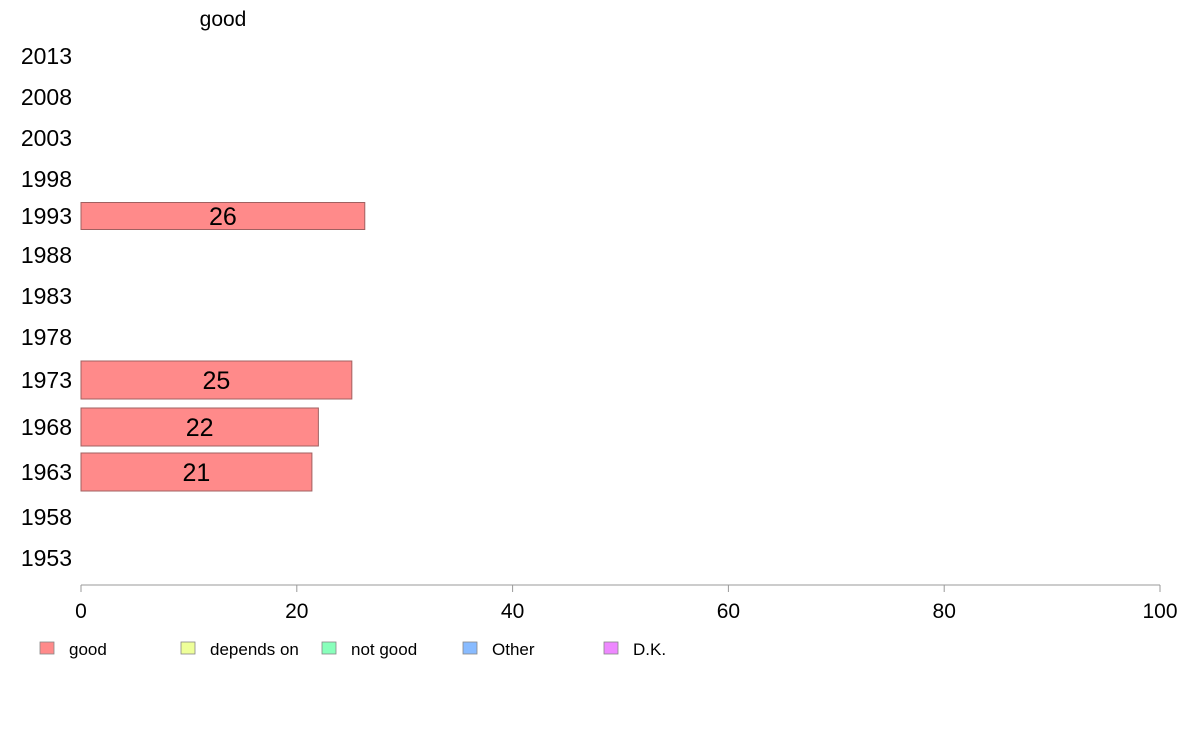 The height and width of the screenshot is (736, 1188). Describe the element at coordinates (46, 380) in the screenshot. I see `y-tick-label: 1973` at that location.